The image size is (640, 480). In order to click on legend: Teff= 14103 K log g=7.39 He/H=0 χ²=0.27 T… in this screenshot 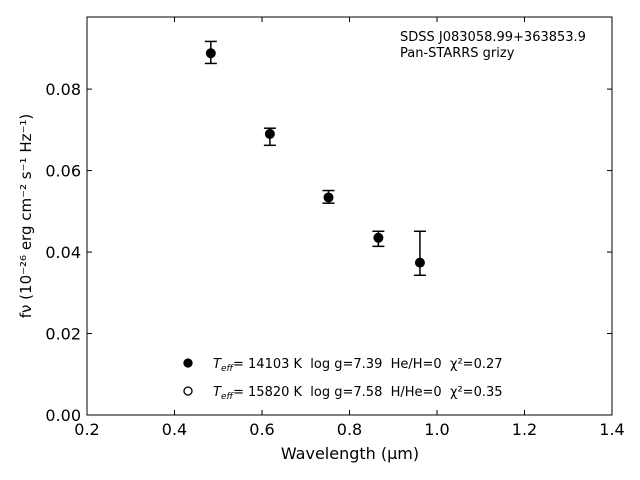, I will do `click(343, 379)`.